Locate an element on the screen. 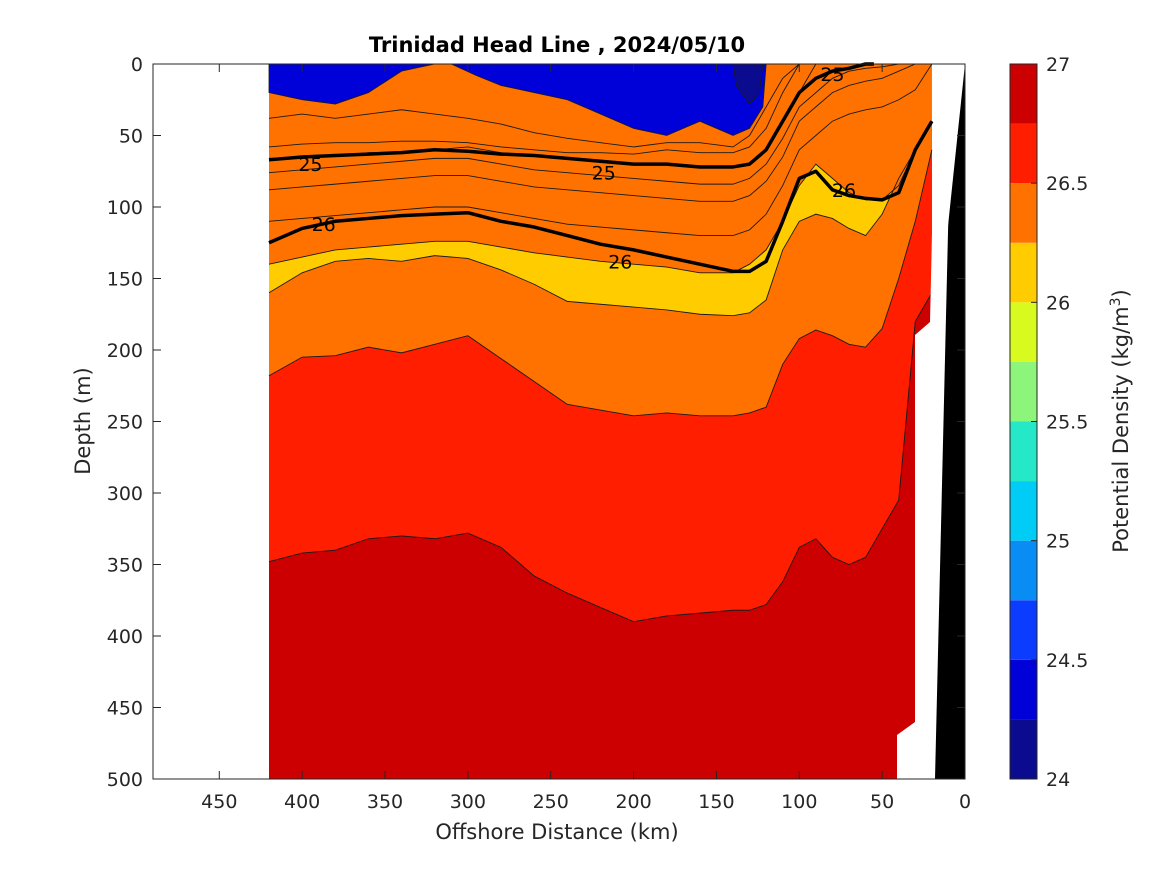 The width and height of the screenshot is (1167, 875). contour-labels: 25 25 25 26 26 26 is located at coordinates (577, 168).